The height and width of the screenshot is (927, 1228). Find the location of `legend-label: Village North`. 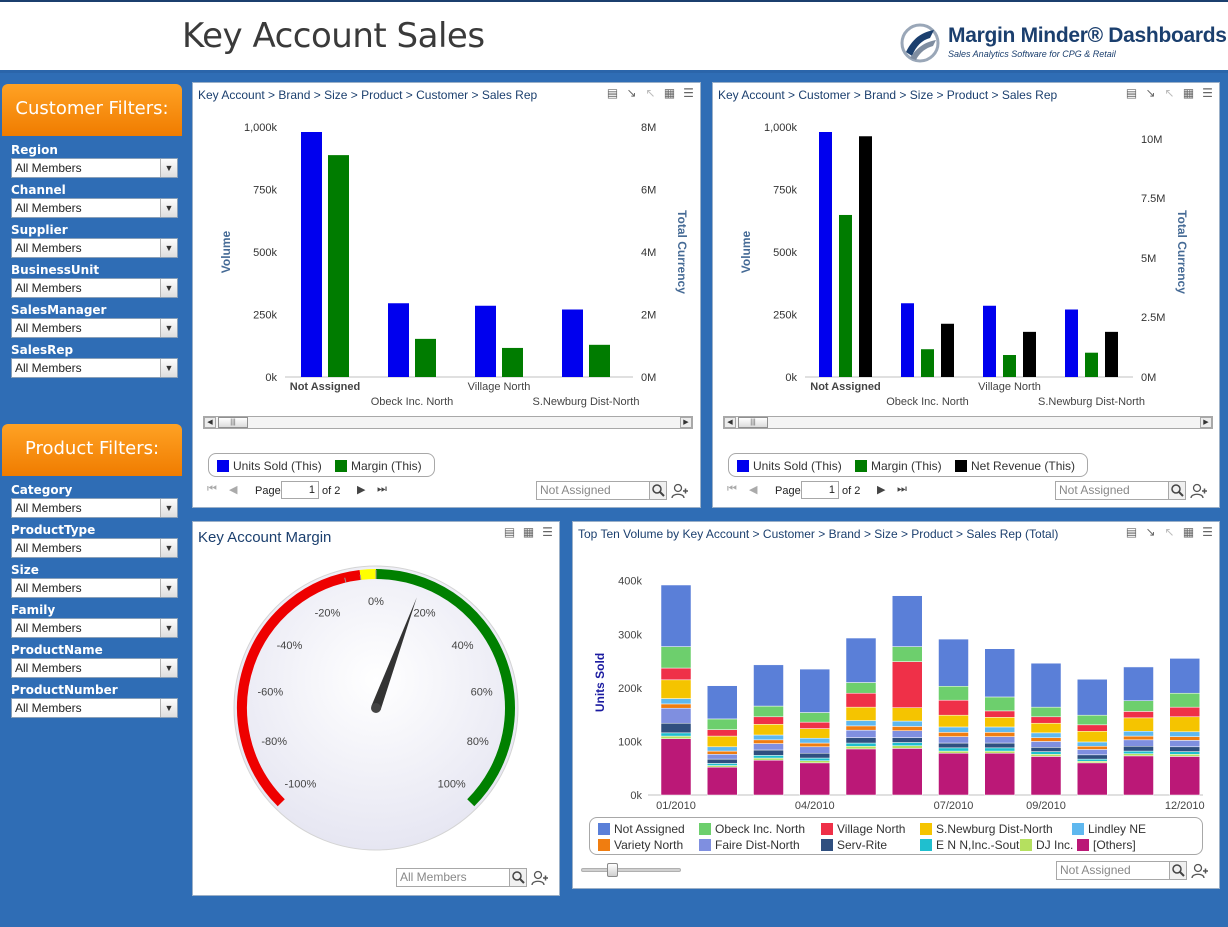

legend-label: Village North is located at coordinates (871, 829).